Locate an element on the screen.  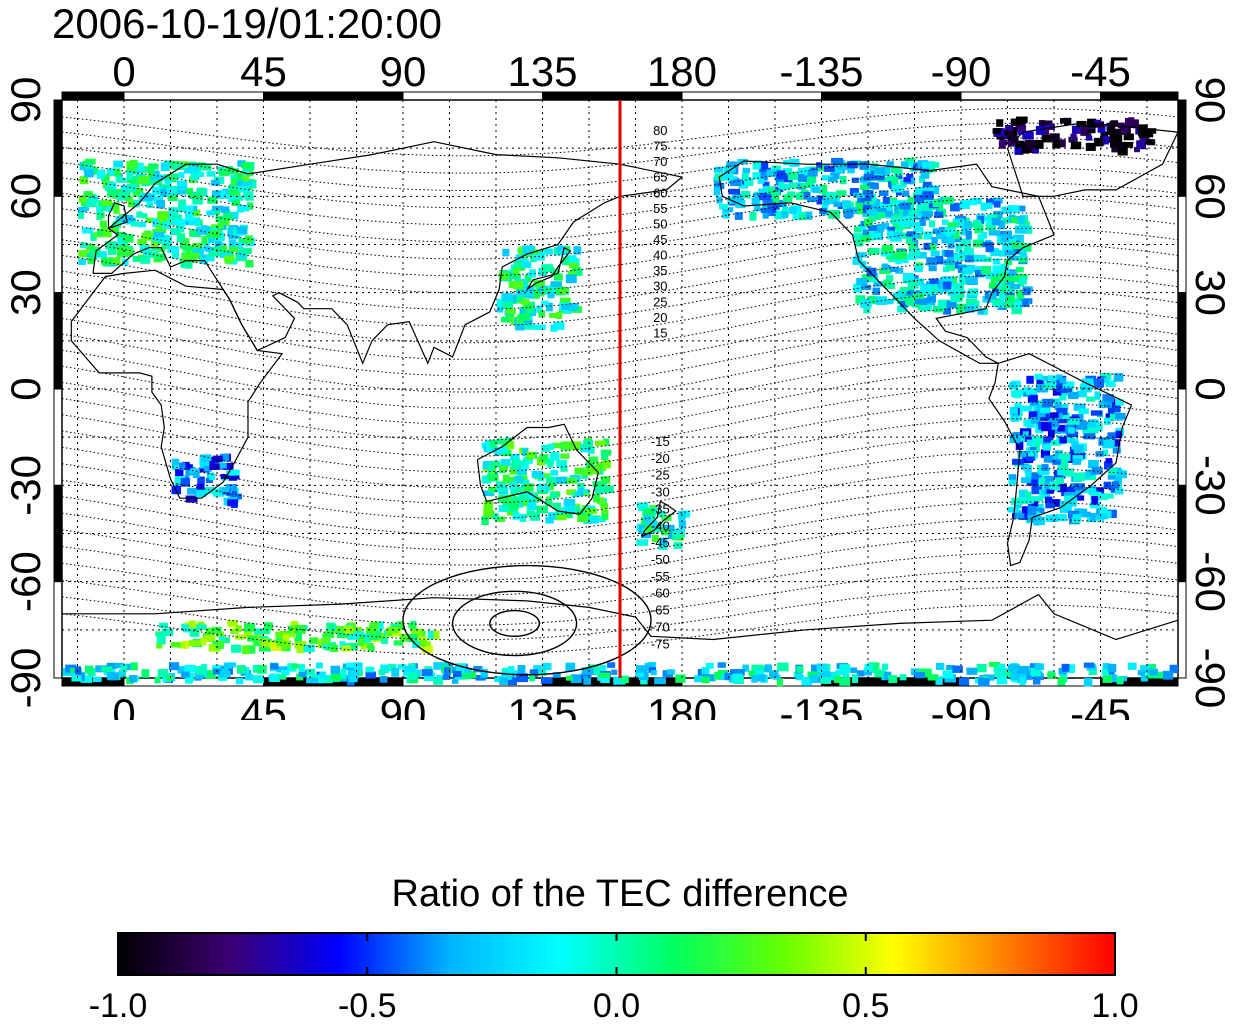
magnetic-latitude-label: 60 is located at coordinates (660, 192).